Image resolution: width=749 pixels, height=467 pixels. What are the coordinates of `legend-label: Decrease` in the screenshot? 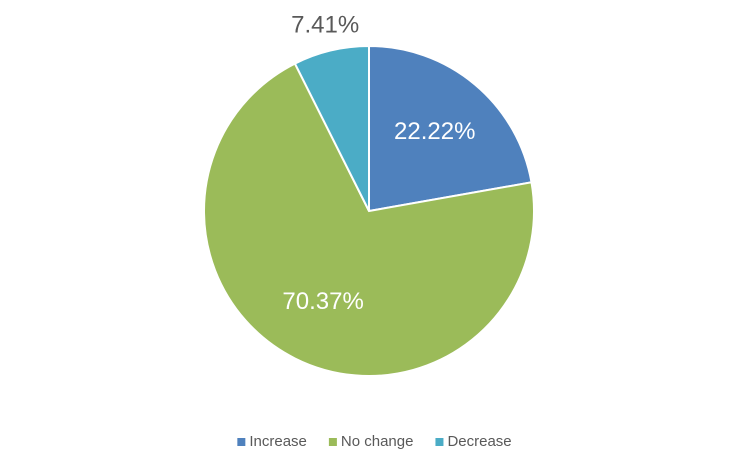 It's located at (479, 441).